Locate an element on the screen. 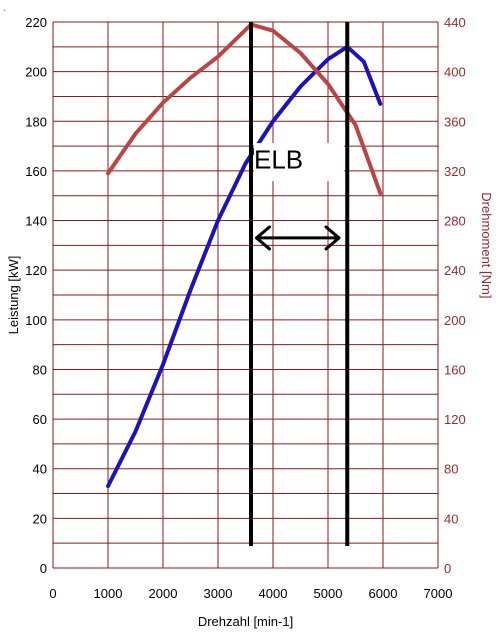  x-axis-title: Drehzahl [min-1] is located at coordinates (245, 621).